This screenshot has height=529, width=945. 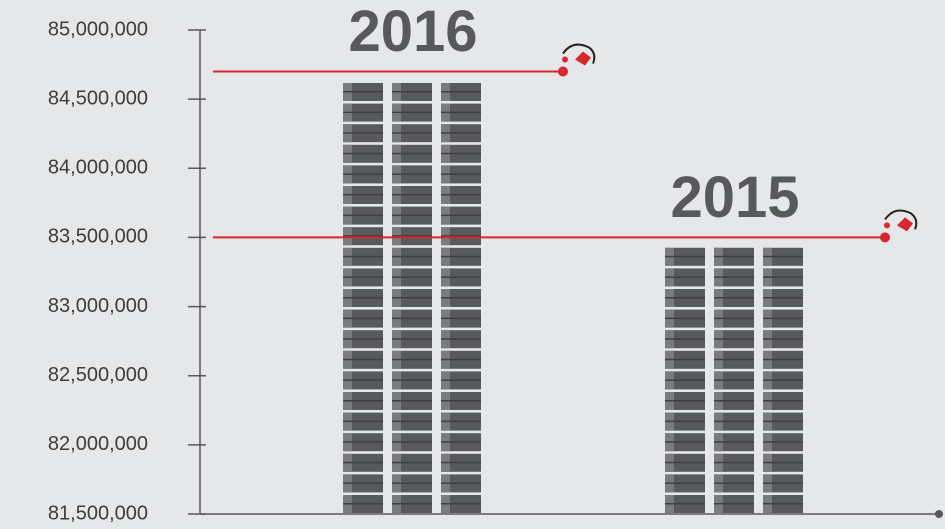 What do you see at coordinates (98, 168) in the screenshot?
I see `y-tick-label: 84,000,000` at bounding box center [98, 168].